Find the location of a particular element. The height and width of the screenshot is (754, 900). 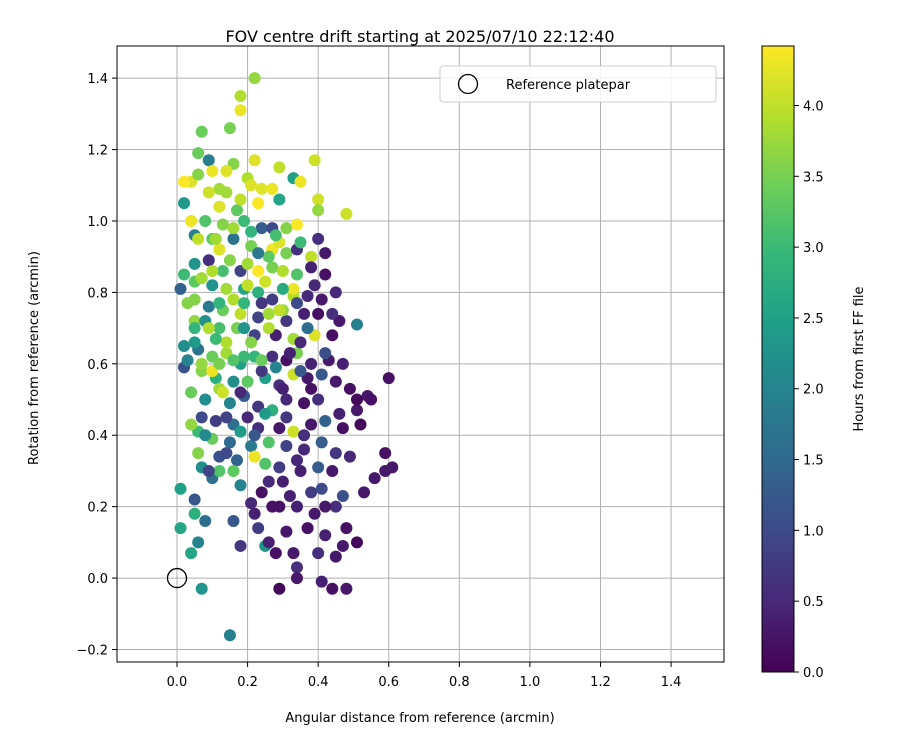

x-tick-label: 1.0 is located at coordinates (530, 682).